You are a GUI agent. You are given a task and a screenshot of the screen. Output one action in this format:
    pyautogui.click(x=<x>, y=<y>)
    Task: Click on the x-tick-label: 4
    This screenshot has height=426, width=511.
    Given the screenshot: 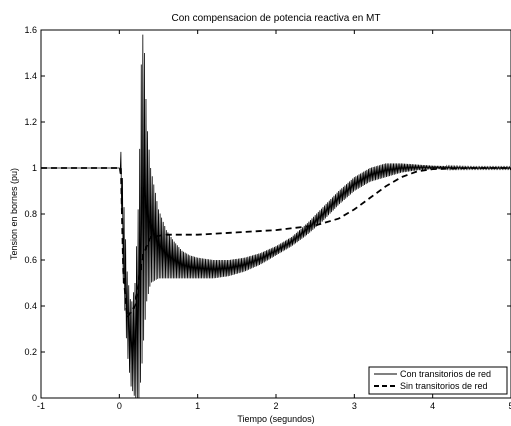 What is the action you would take?
    pyautogui.click(x=432, y=406)
    